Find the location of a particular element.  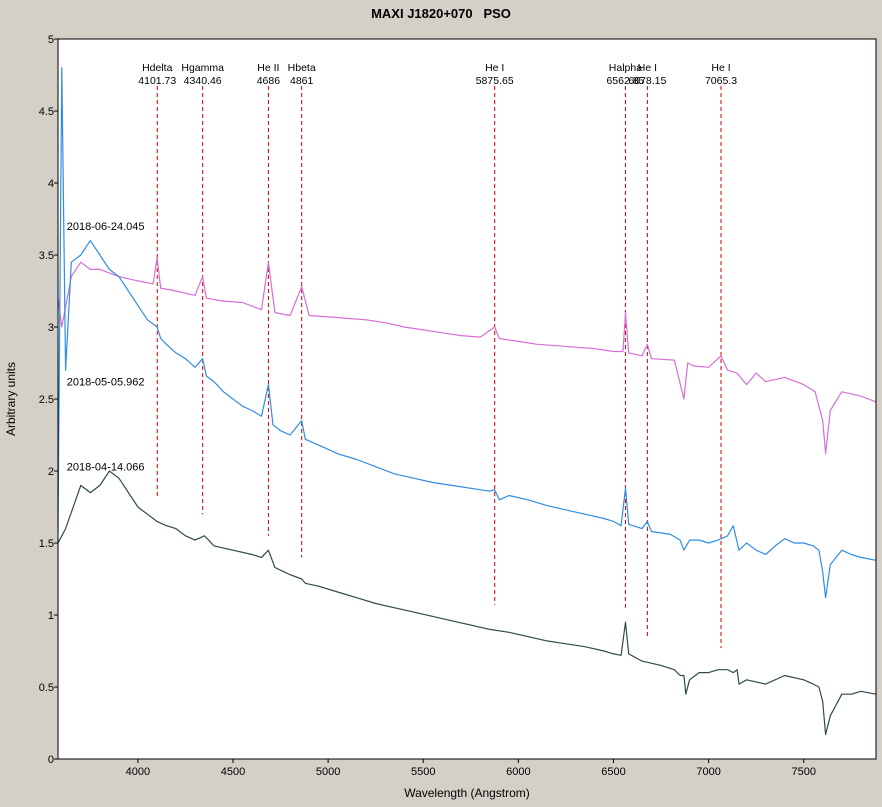

y-tick-label: 4 is located at coordinates (51, 184).